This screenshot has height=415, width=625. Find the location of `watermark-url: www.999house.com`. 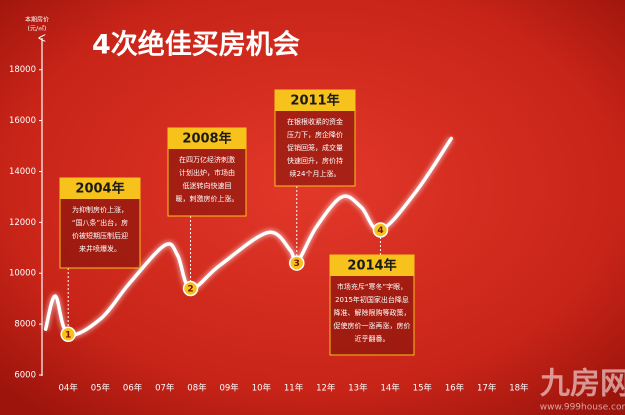

watermark-url: www.999house.com is located at coordinates (582, 408).